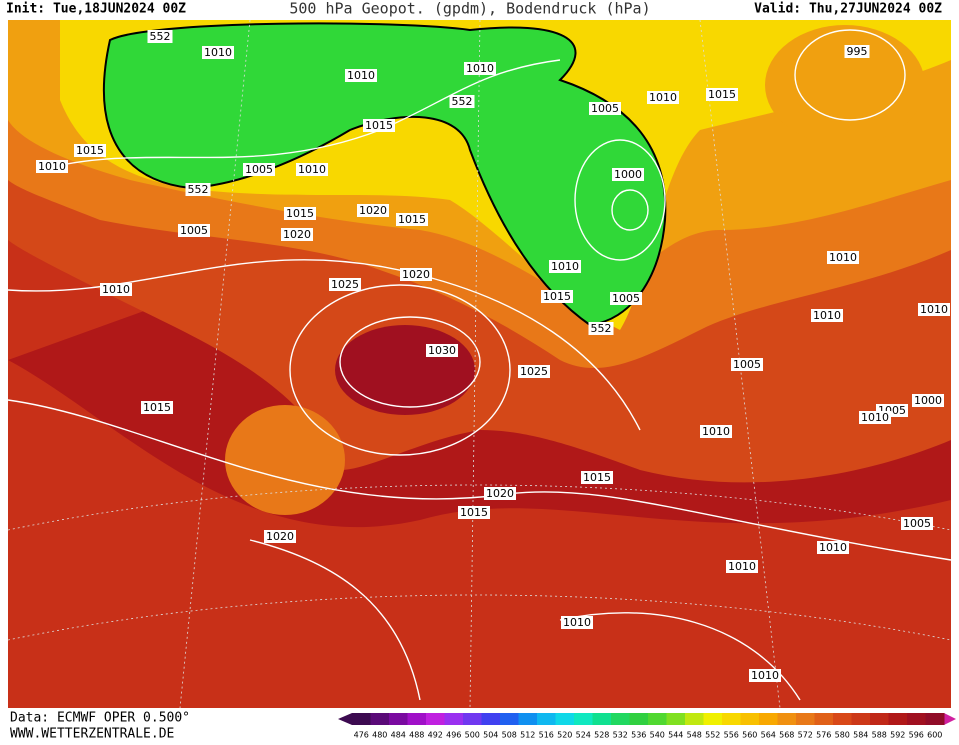  What do you see at coordinates (694, 735) in the screenshot?
I see `colorbar-label: 548` at bounding box center [694, 735].